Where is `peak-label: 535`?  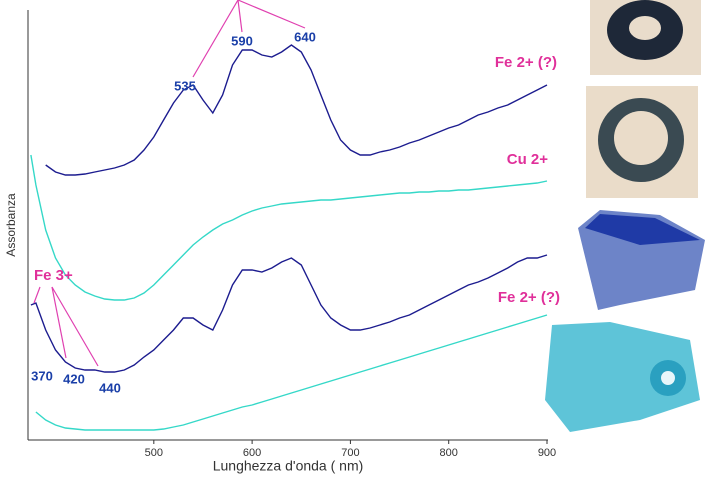 peak-label: 535 is located at coordinates (185, 85).